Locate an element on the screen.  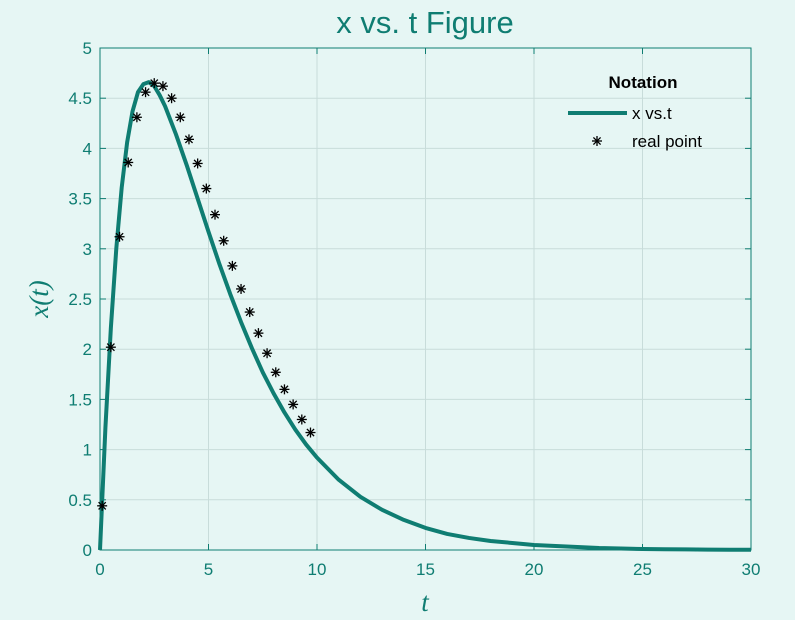
x-tick-label: 30 is located at coordinates (751, 569).